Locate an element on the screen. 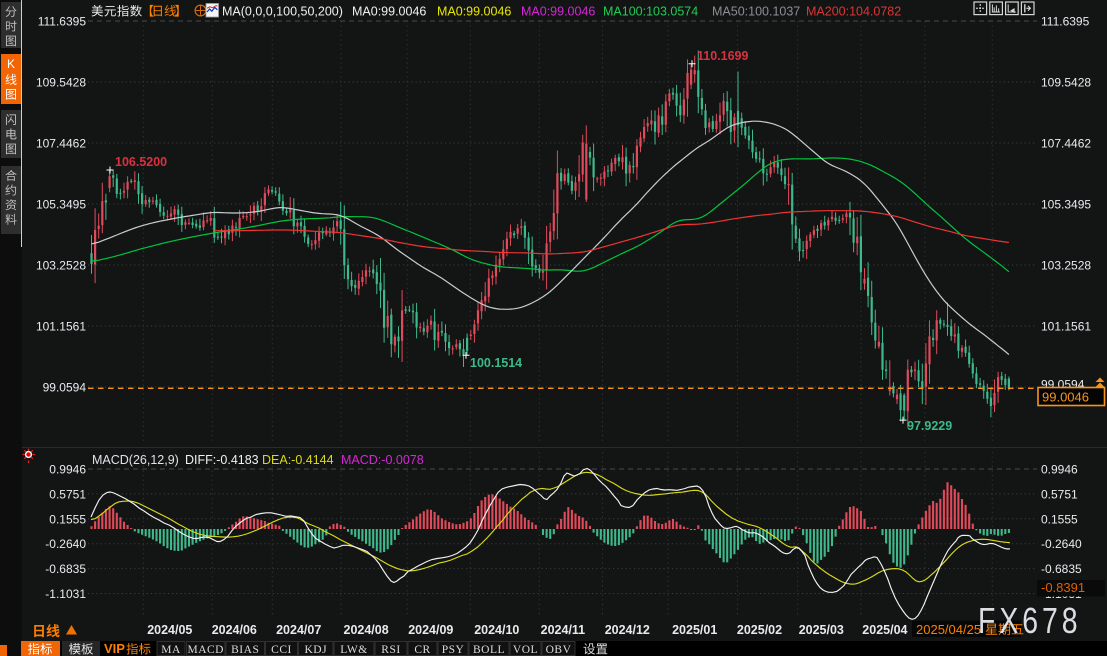 This screenshot has height=656, width=1107. svg-text: 100.1514 is located at coordinates (496, 363).